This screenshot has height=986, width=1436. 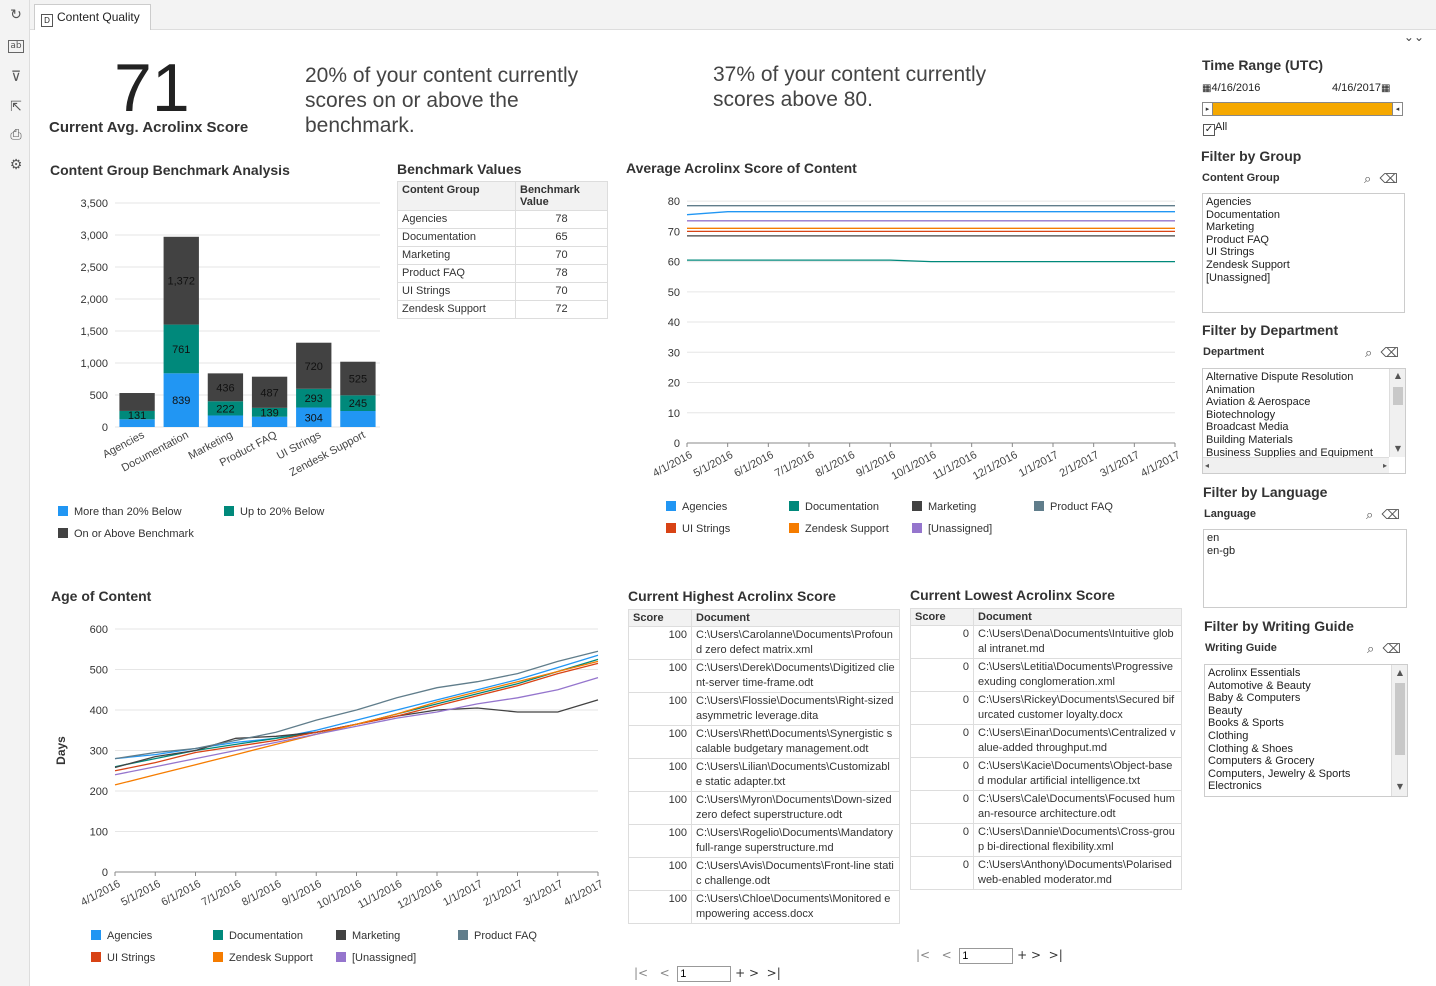 I want to click on table-row: Agencies 78, so click(x=502, y=219).